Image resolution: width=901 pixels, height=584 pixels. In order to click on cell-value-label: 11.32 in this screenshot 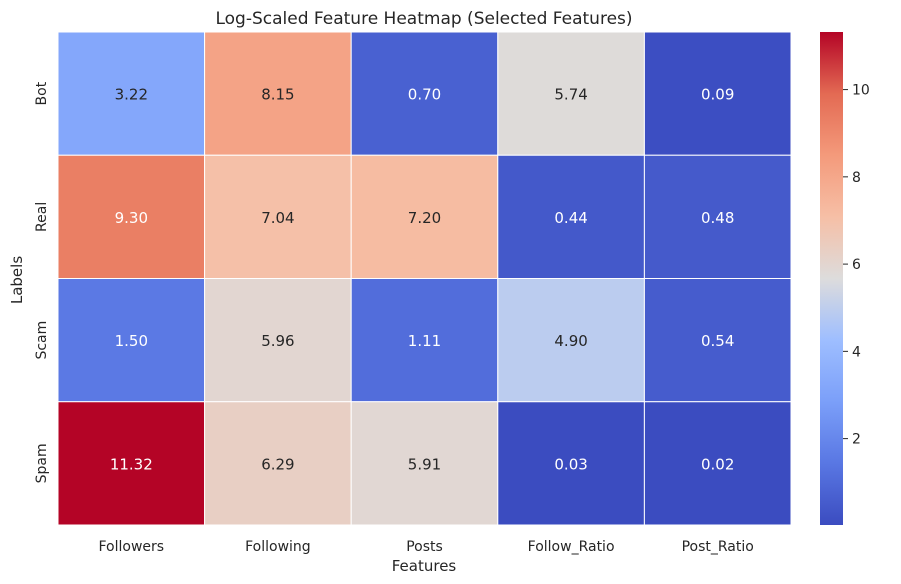, I will do `click(131, 464)`.